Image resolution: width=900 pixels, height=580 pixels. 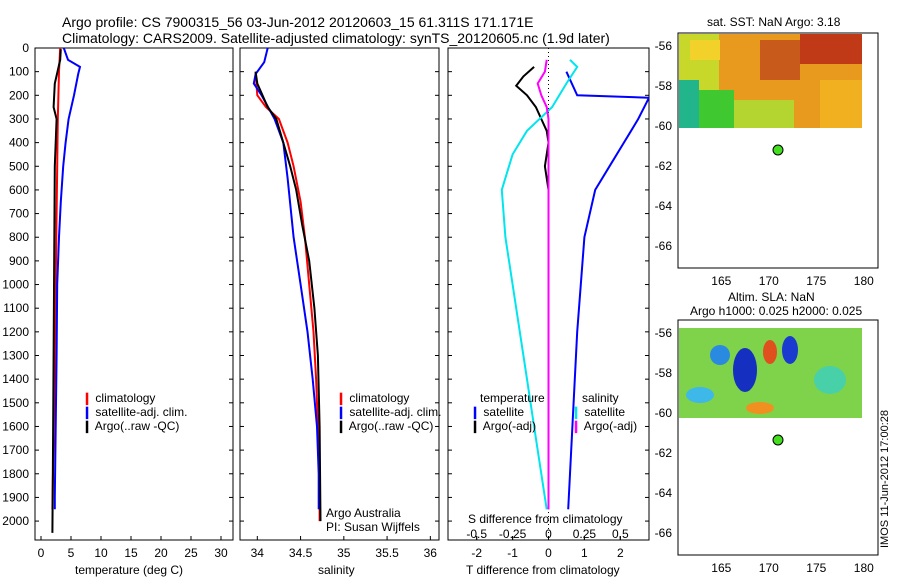 I want to click on depth-tick-label: 500, so click(x=19, y=166).